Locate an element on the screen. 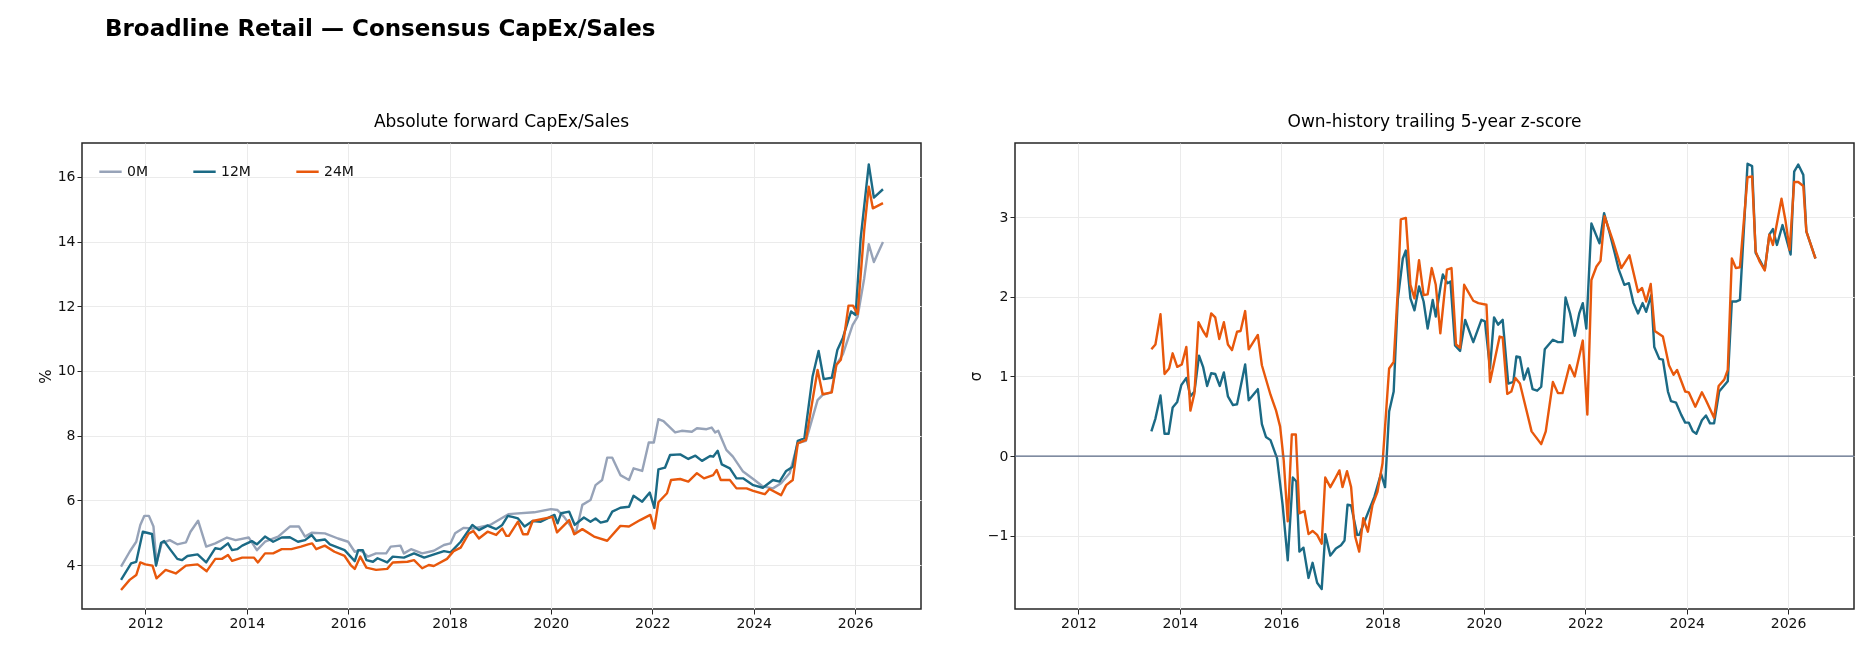 The image size is (1869, 659). y-tick-label: 8 is located at coordinates (71, 435).